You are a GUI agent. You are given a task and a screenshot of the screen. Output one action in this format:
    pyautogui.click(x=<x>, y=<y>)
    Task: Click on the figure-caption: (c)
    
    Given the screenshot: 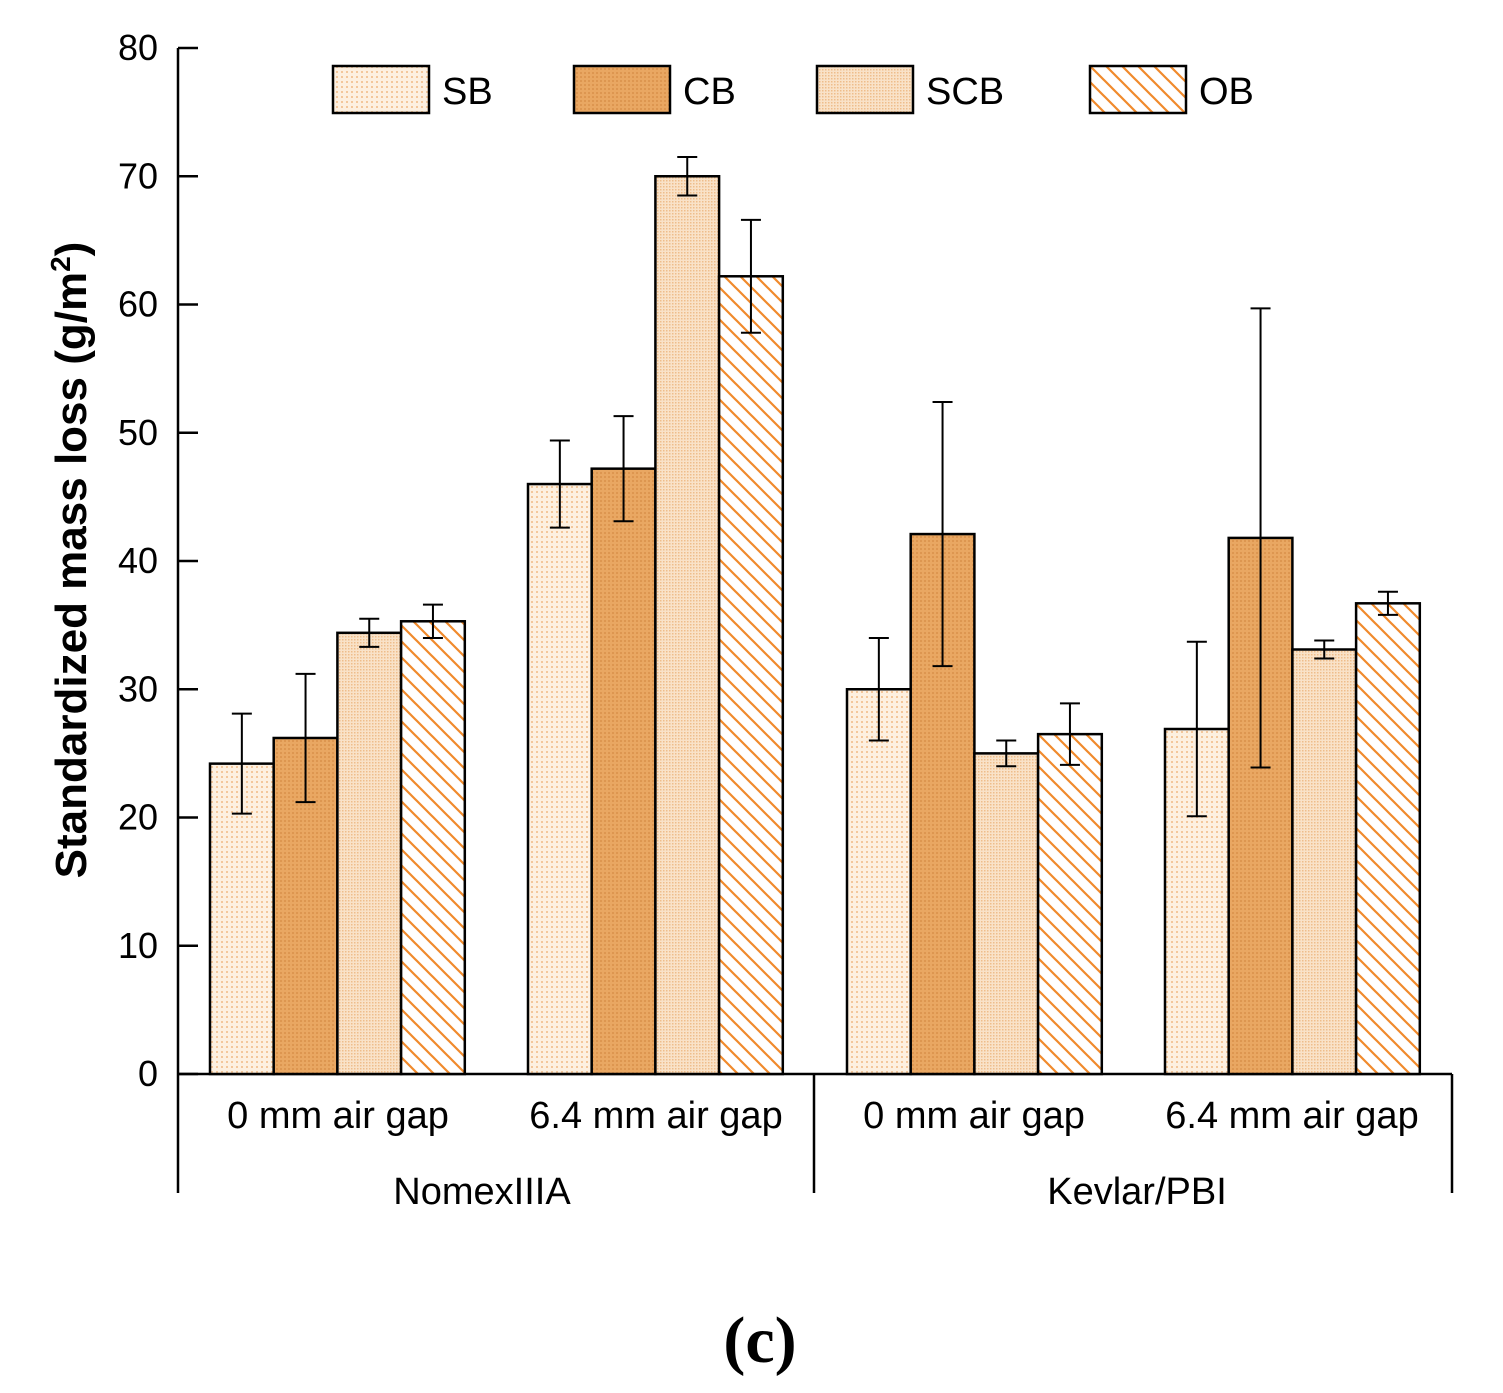 What is the action you would take?
    pyautogui.click(x=759, y=1340)
    